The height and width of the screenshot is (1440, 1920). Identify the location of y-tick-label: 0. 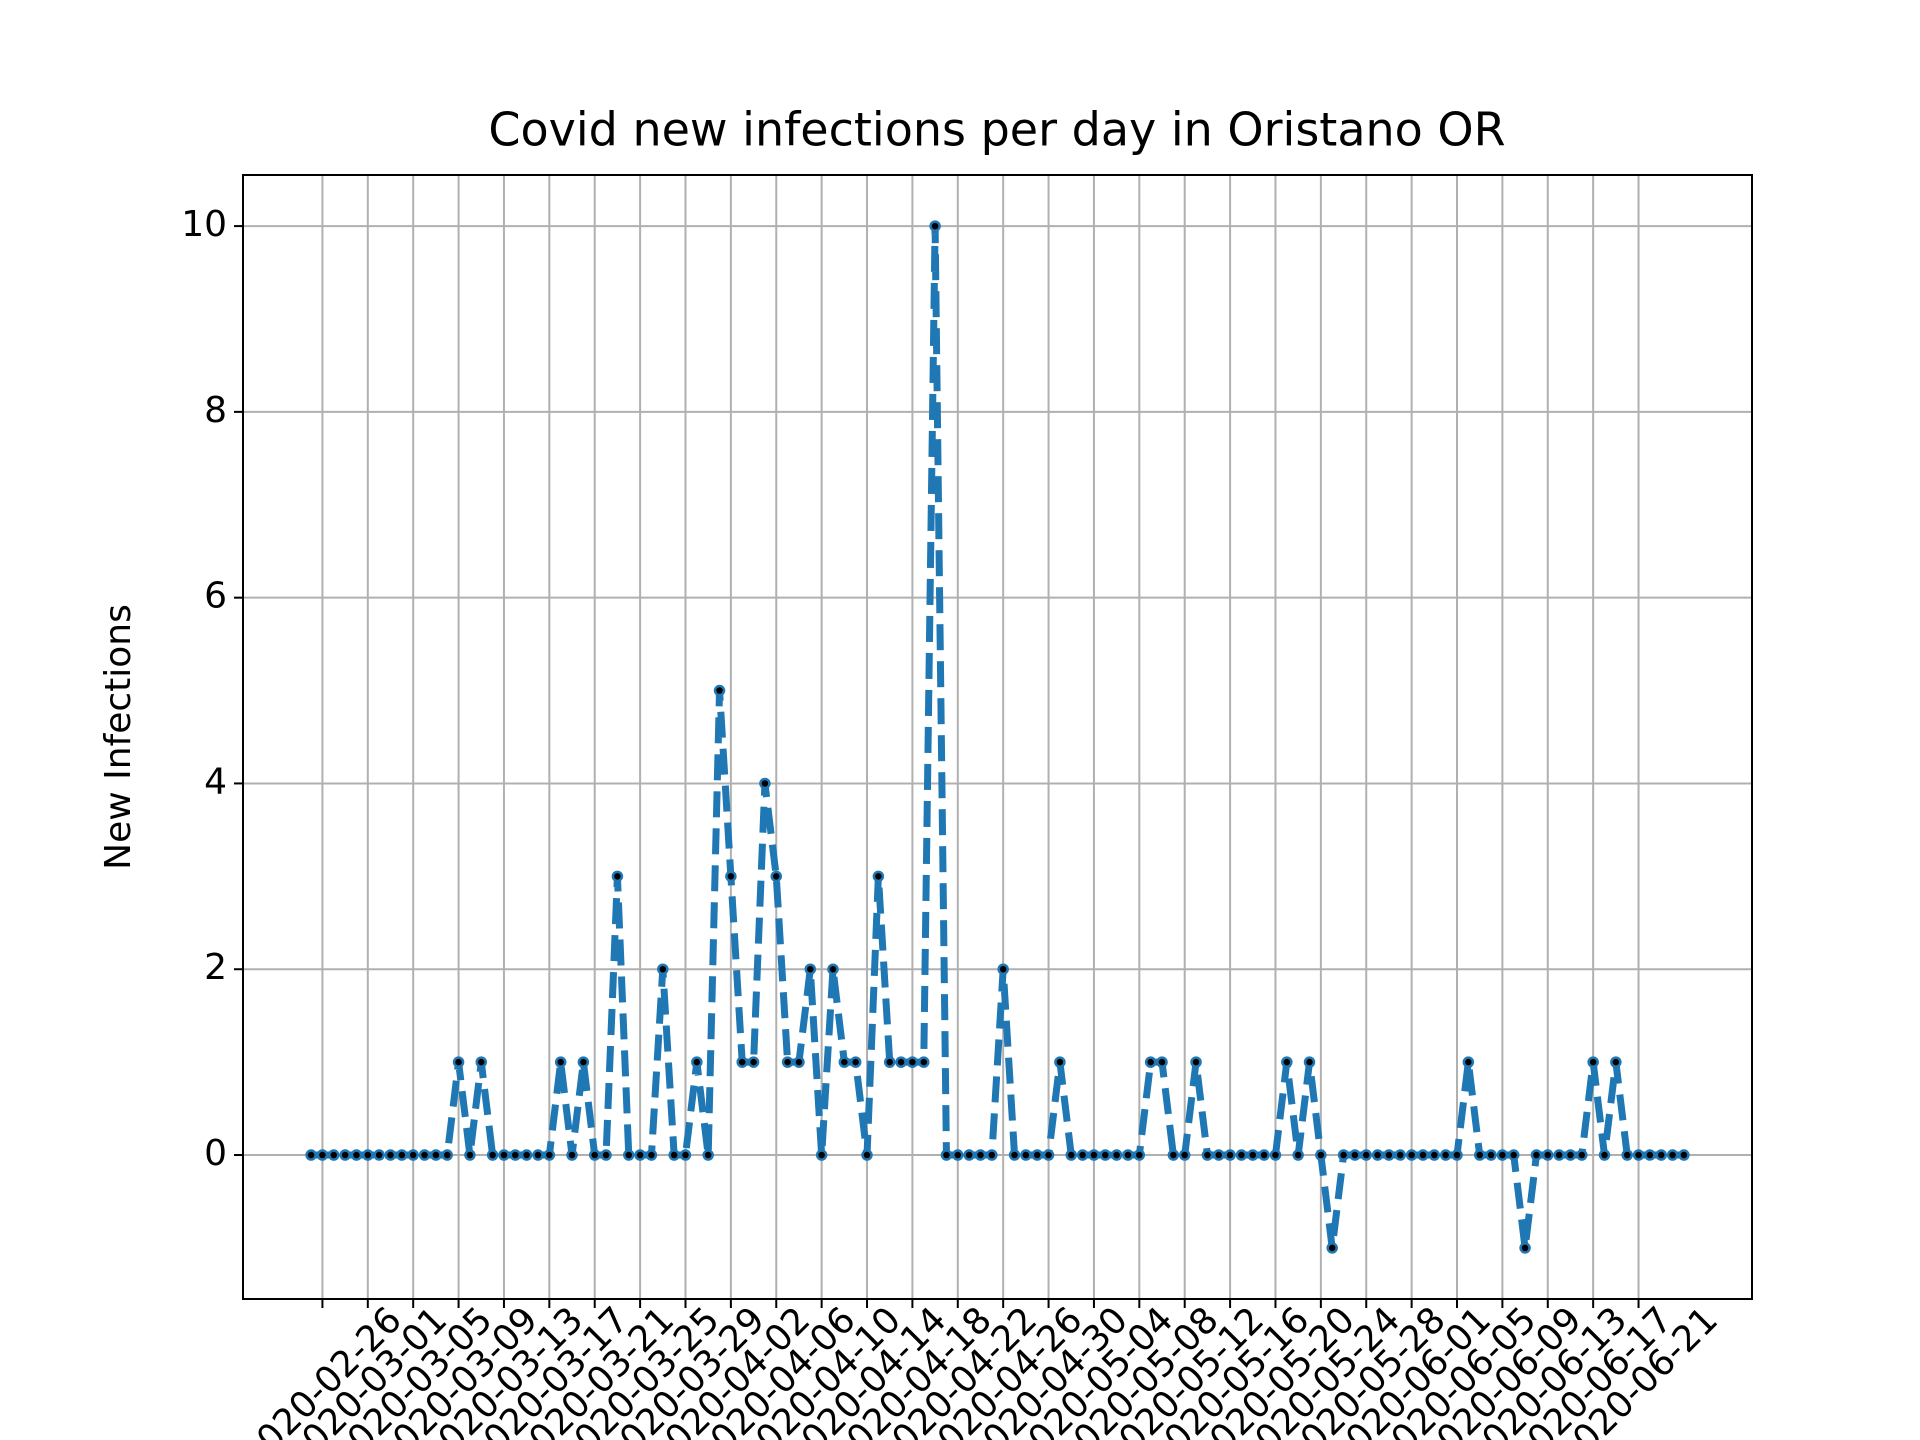
(215, 1153).